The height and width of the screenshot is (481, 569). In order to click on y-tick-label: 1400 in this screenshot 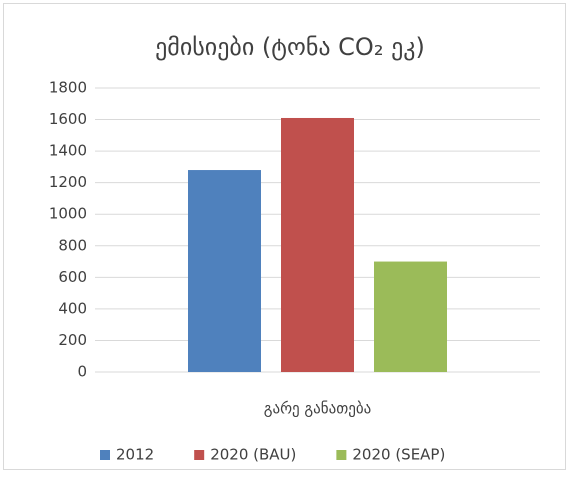, I will do `click(68, 151)`.